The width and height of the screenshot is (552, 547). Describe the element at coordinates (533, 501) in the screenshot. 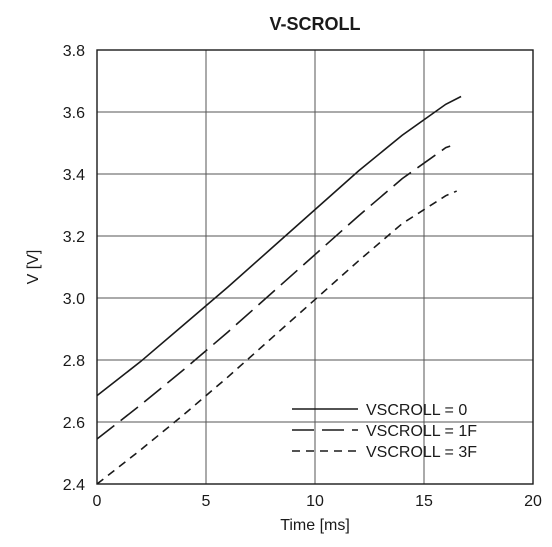

I see `x-tick-label: 20` at that location.